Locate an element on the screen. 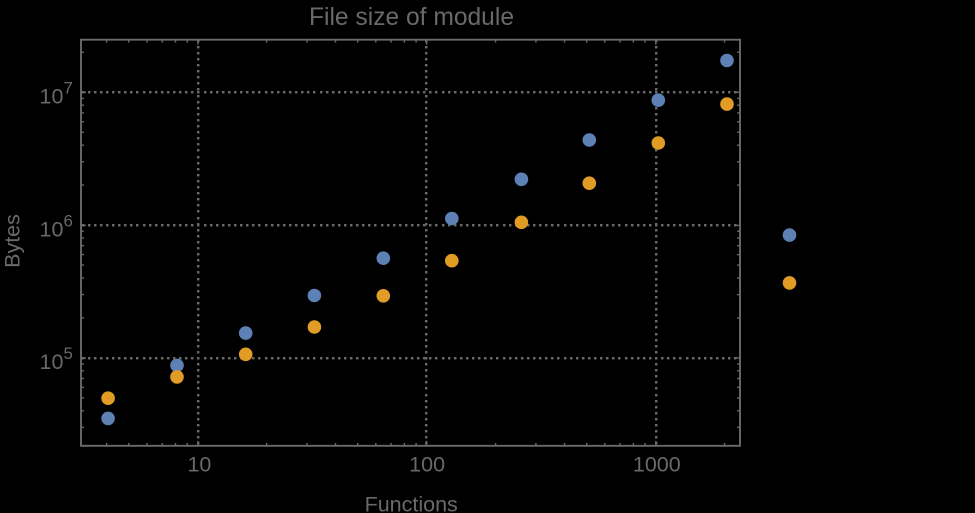 The height and width of the screenshot is (513, 975). svg-text: File size of module is located at coordinates (411, 17).